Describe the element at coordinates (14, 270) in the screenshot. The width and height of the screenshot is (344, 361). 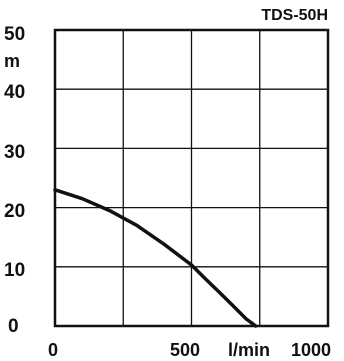
I see `y-tick-label: 10` at that location.